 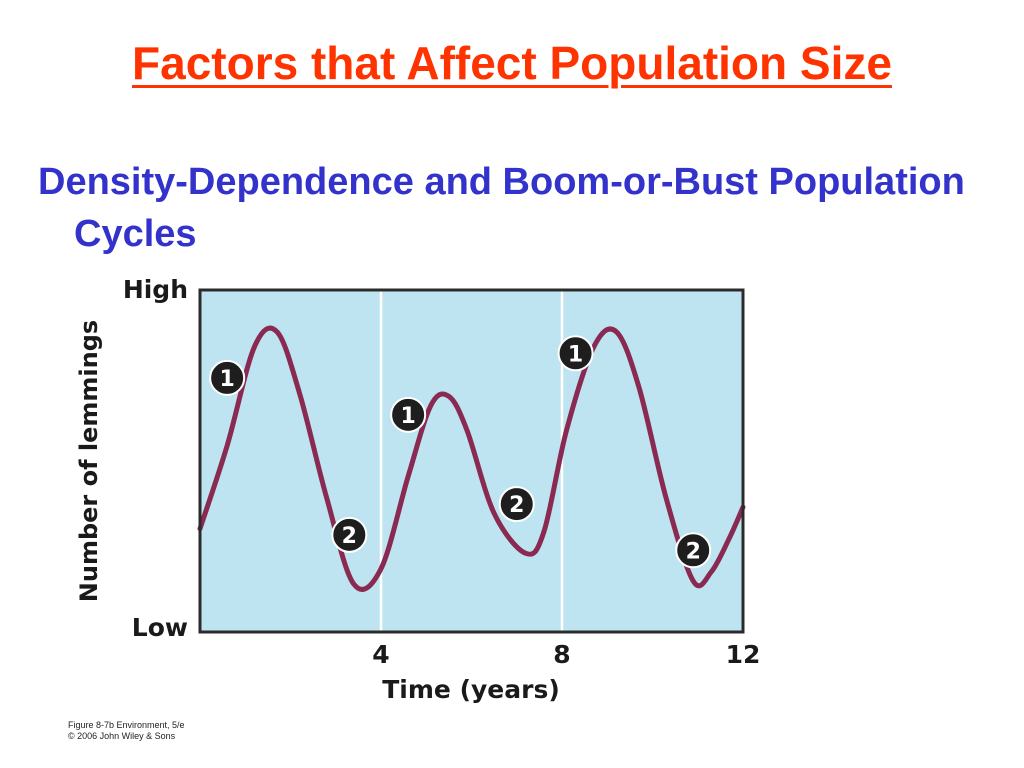 I want to click on y-tick-label-low: Low, so click(x=160, y=627).